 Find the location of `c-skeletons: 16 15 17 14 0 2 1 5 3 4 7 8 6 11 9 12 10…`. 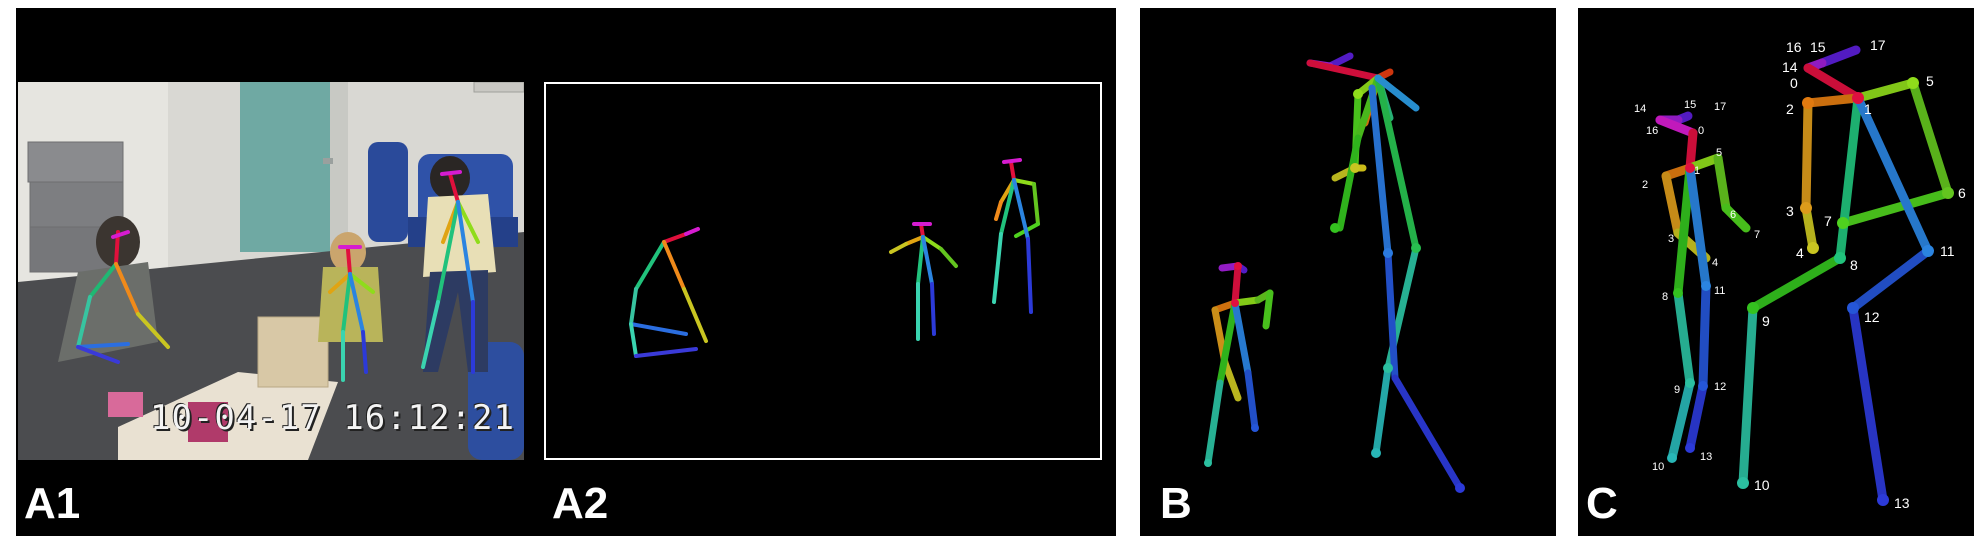

c-skeletons: 16 15 17 14 0 2 1 5 3 4 7 8 6 11 9 12 10… is located at coordinates (1800, 274).